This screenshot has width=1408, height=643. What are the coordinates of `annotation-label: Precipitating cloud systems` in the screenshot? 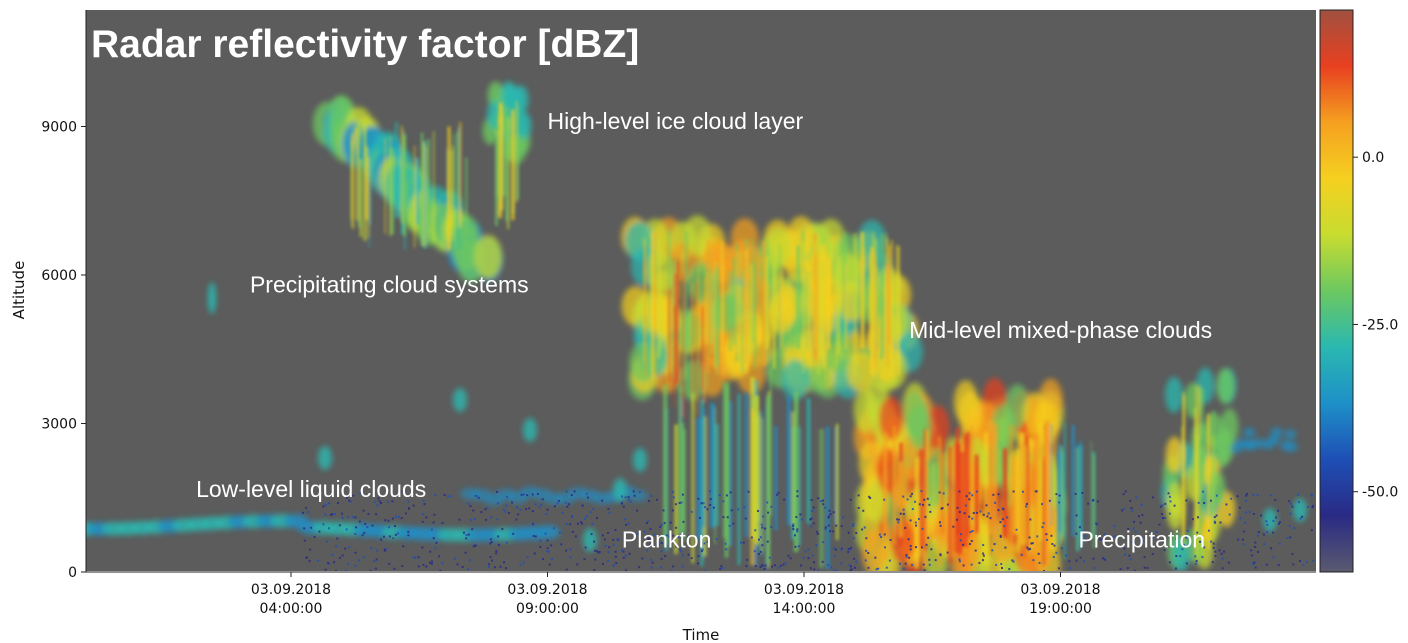 It's located at (389, 284).